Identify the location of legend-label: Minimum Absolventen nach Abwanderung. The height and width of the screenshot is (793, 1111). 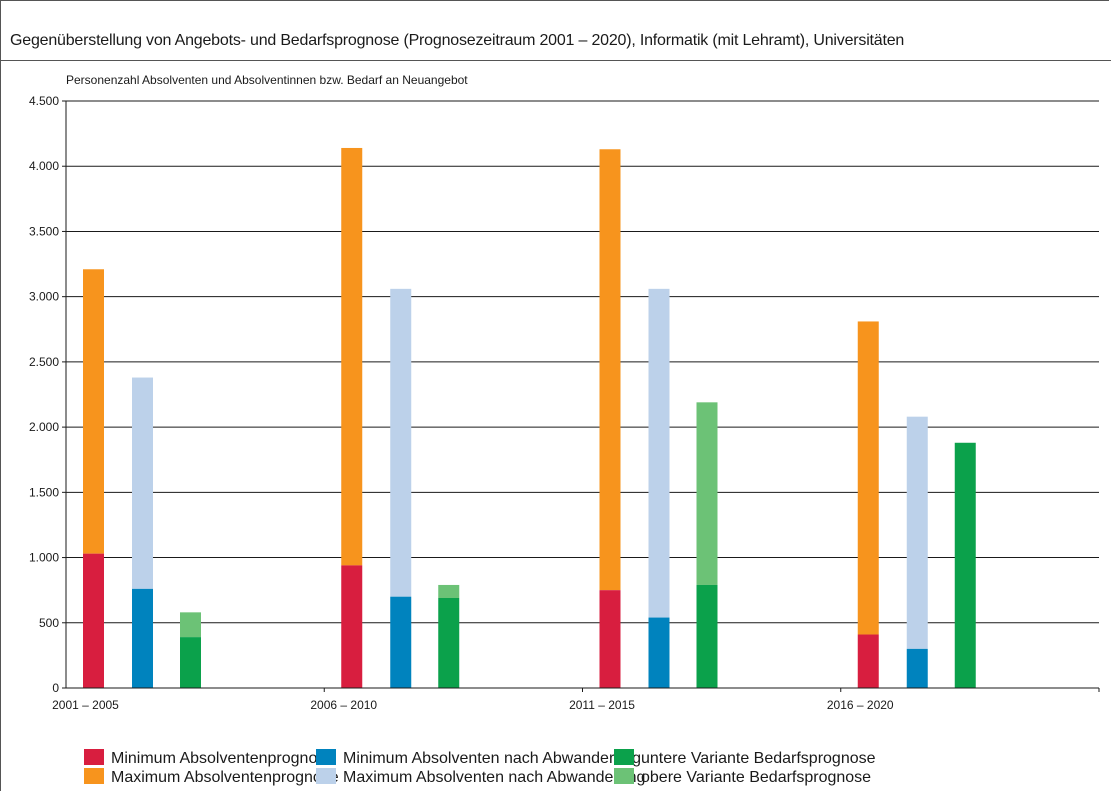
(492, 758).